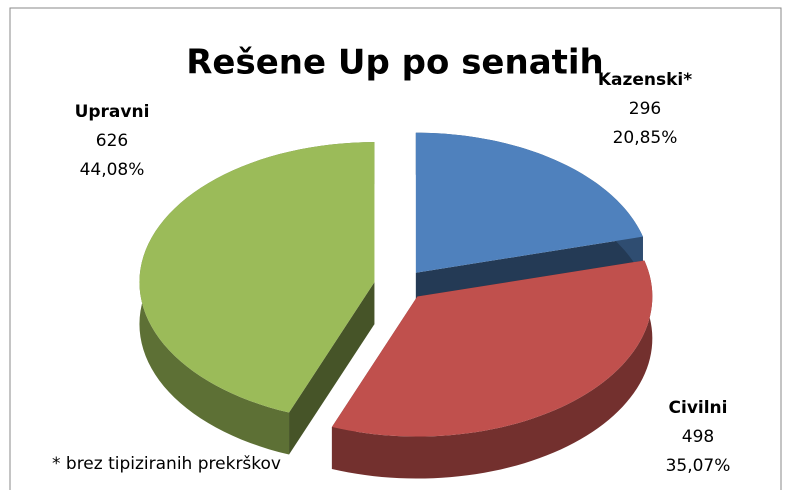 This screenshot has width=791, height=490. Describe the element at coordinates (698, 437) in the screenshot. I see `value-label: 498` at that location.